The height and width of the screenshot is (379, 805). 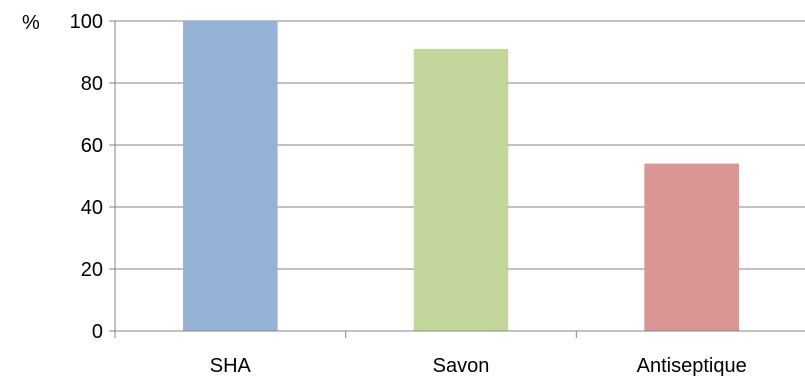 What do you see at coordinates (97, 332) in the screenshot?
I see `y-tick-label: 0` at bounding box center [97, 332].